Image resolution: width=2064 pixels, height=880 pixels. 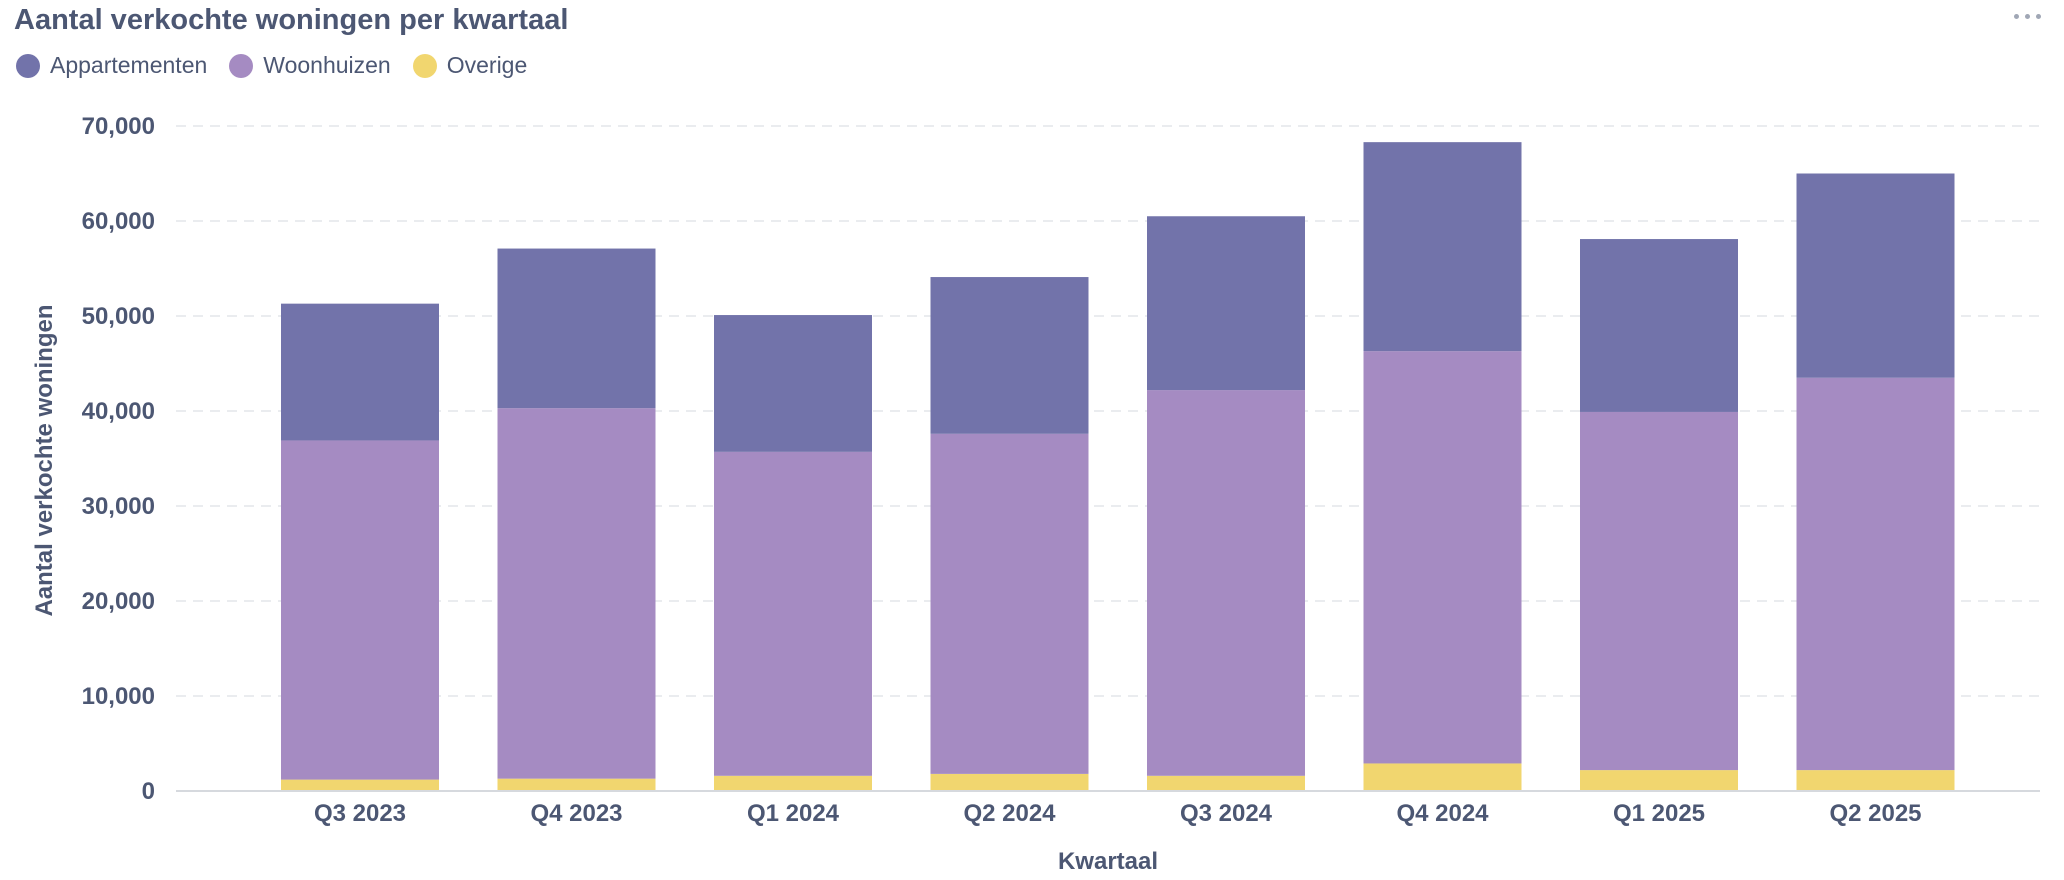 I want to click on y-tick-label: 10,000, so click(x=118, y=696).